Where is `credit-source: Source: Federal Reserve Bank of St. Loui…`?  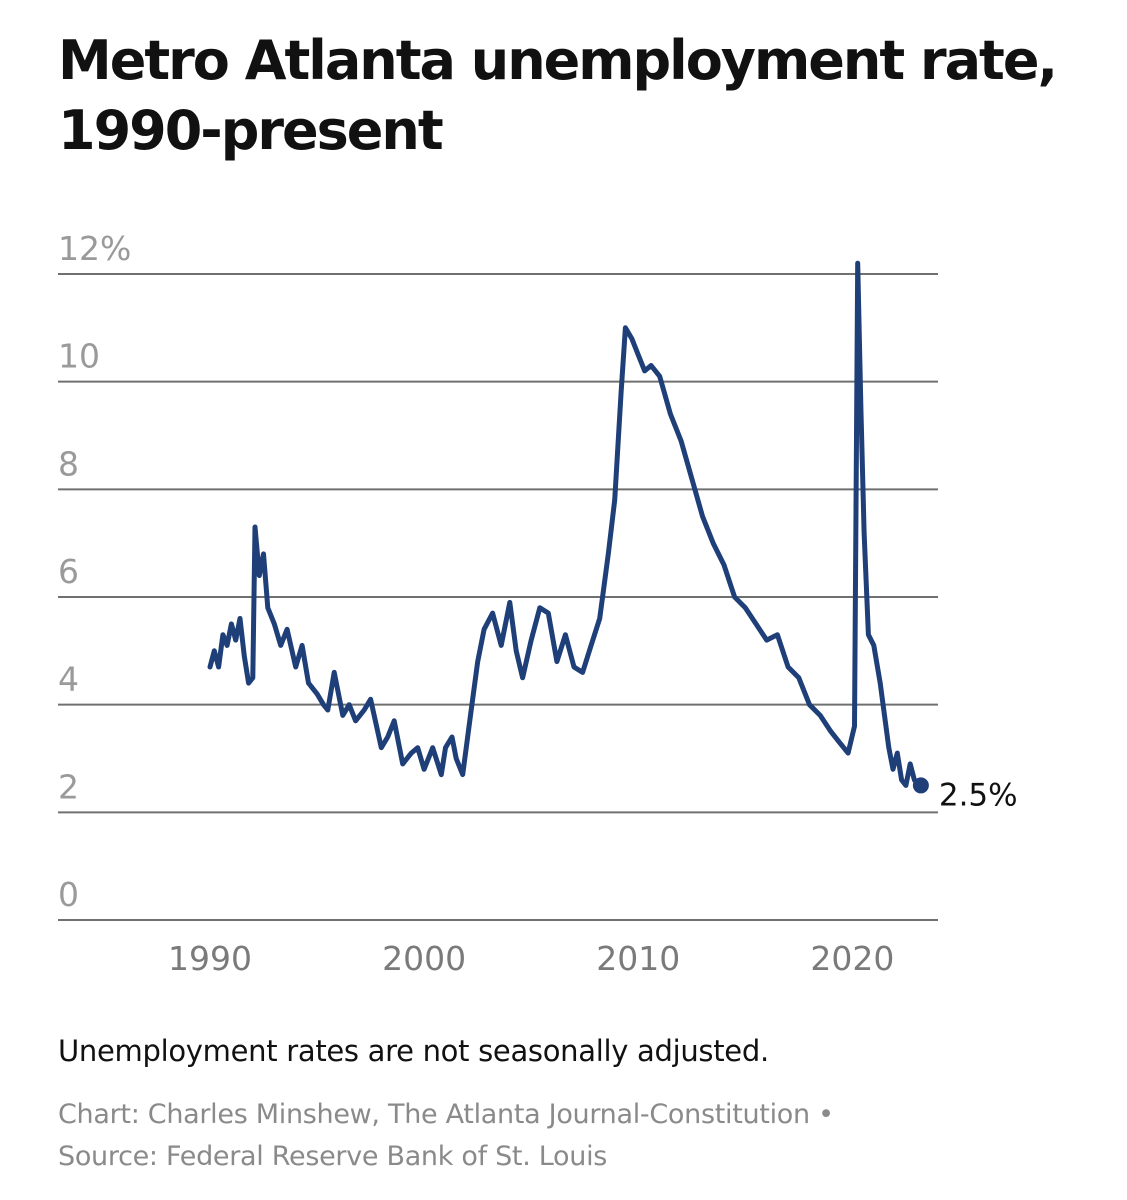
credit-source: Source: Federal Reserve Bank of St. Loui… is located at coordinates (333, 1156).